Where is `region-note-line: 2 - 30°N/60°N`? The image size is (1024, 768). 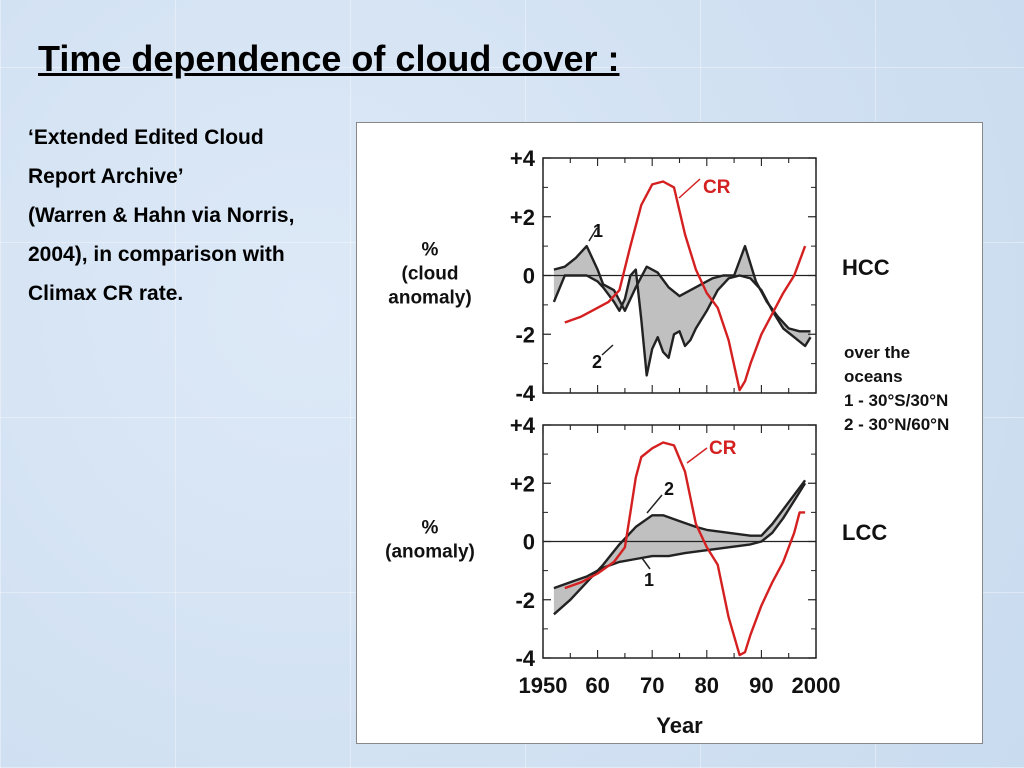 region-note-line: 2 - 30°N/60°N is located at coordinates (896, 424).